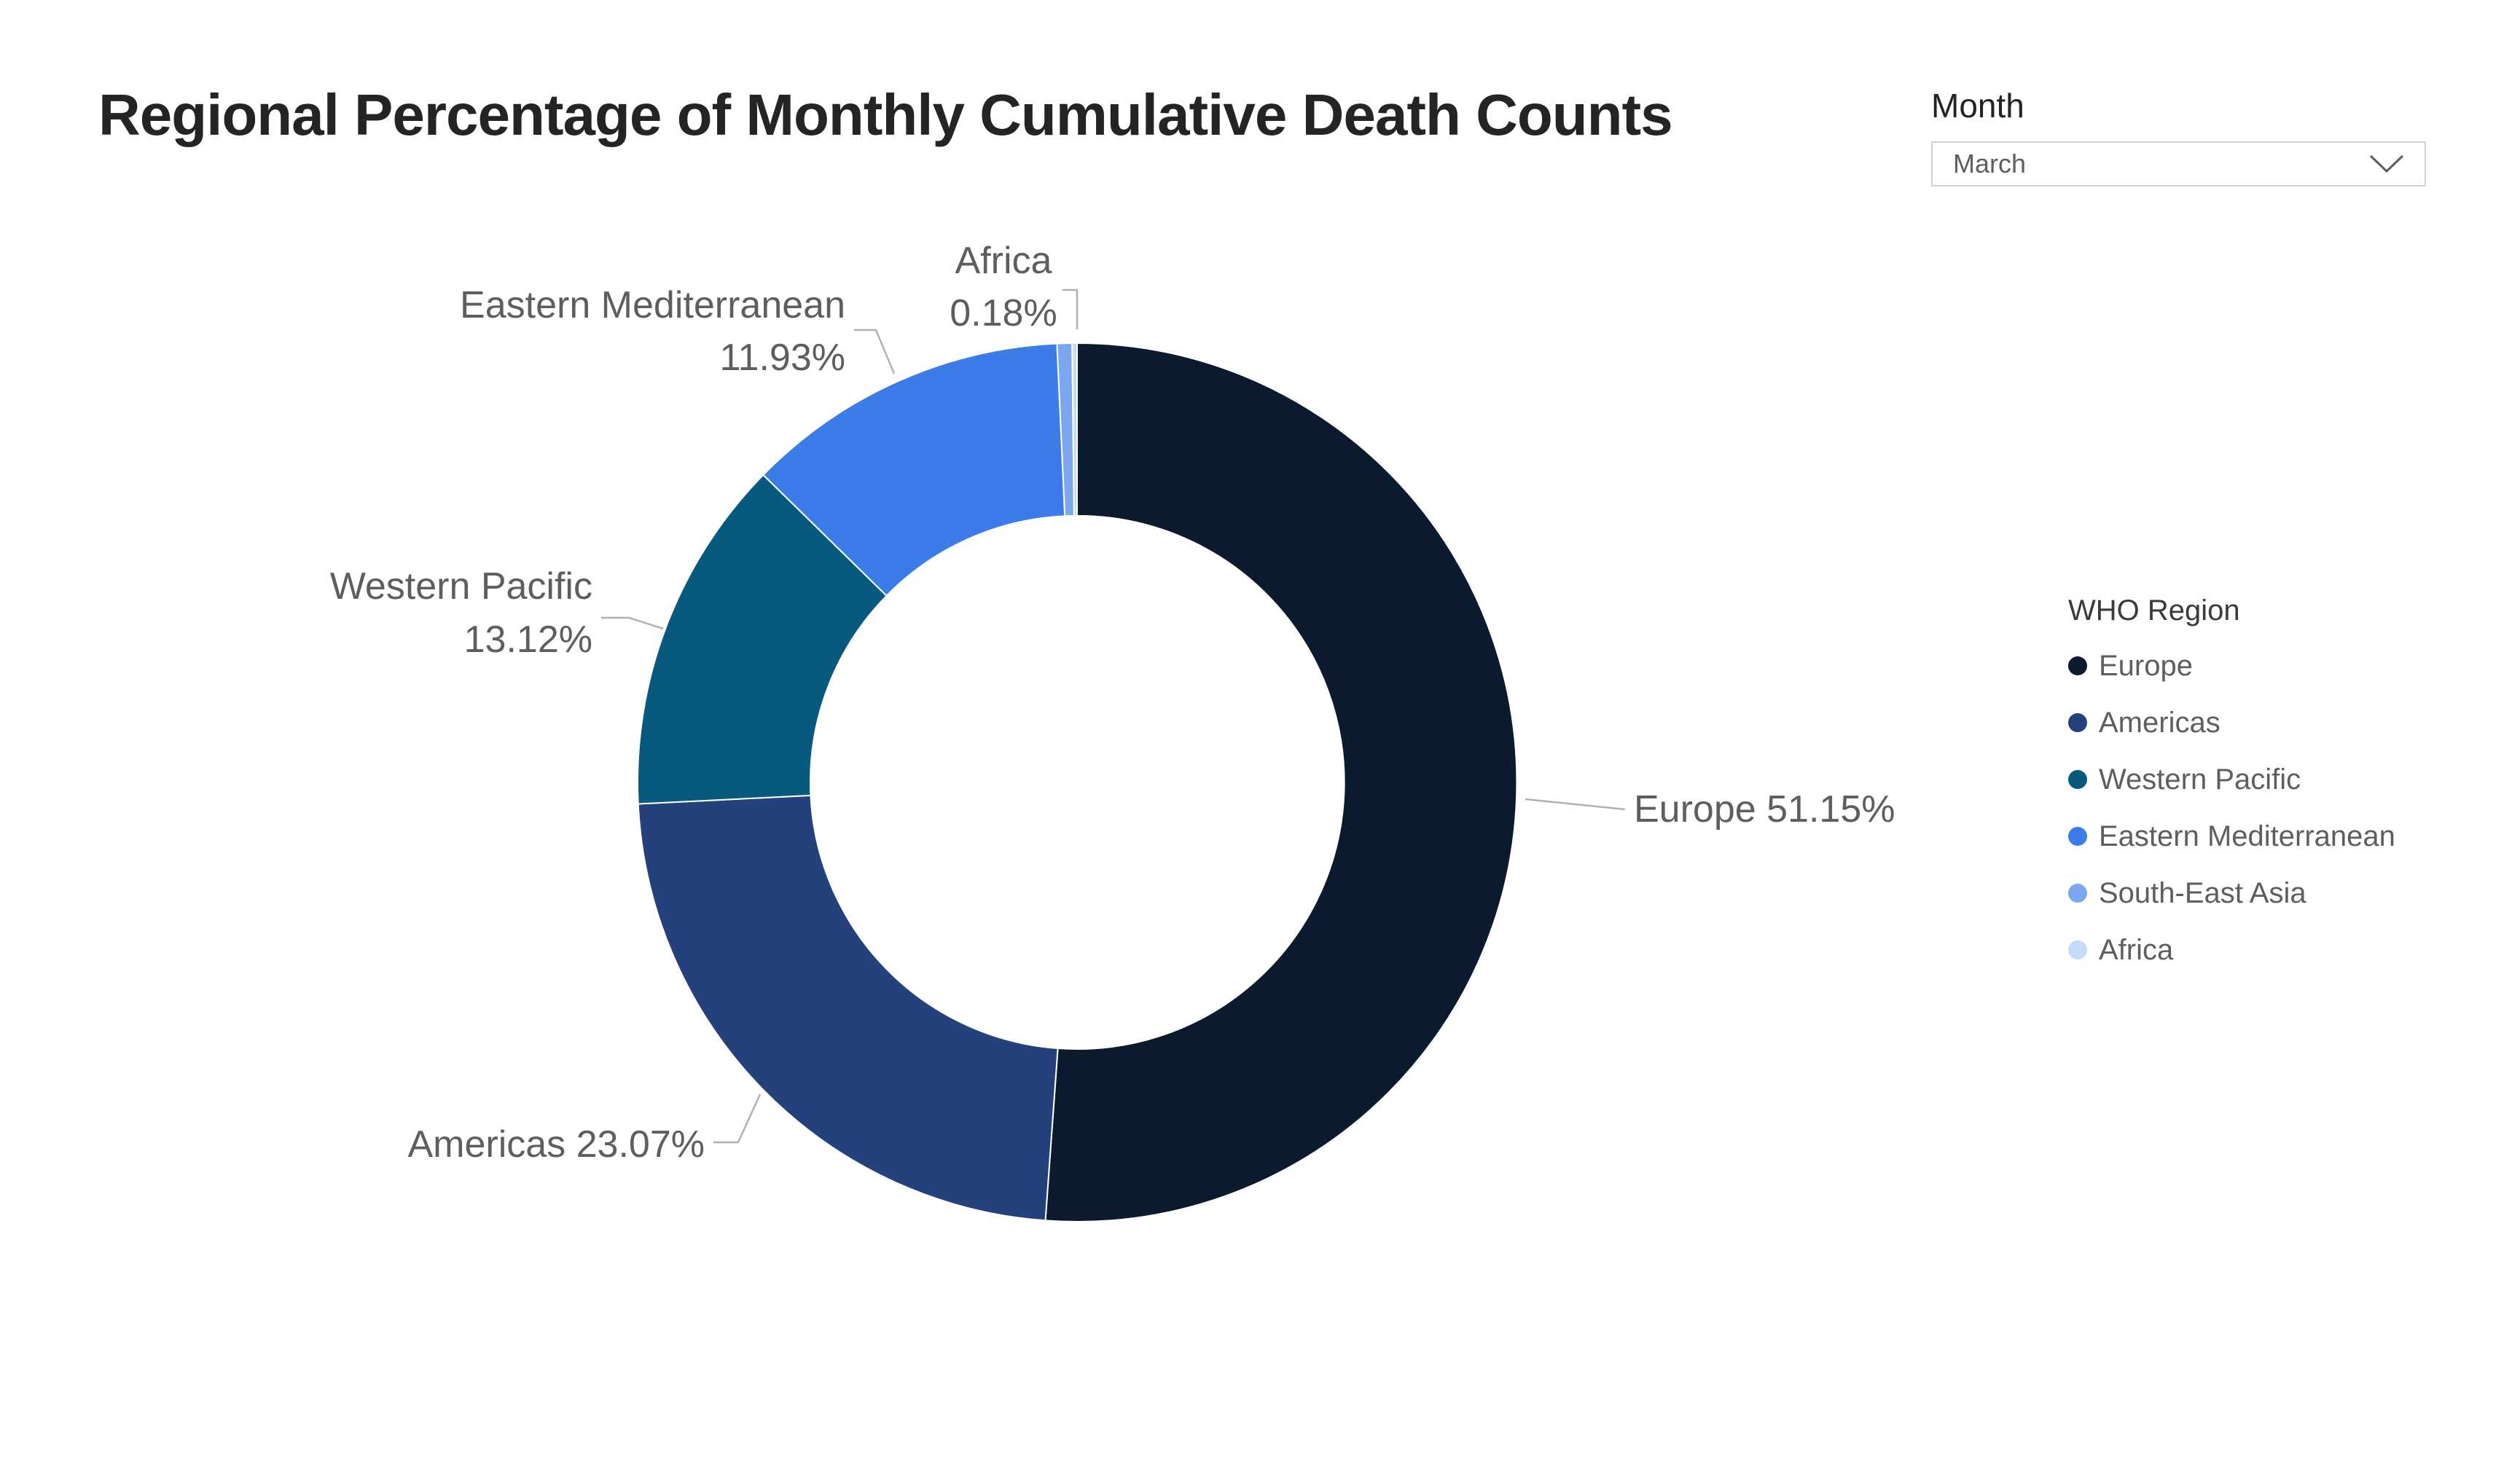  I want to click on leader-line-western-pacific, so click(632, 623).